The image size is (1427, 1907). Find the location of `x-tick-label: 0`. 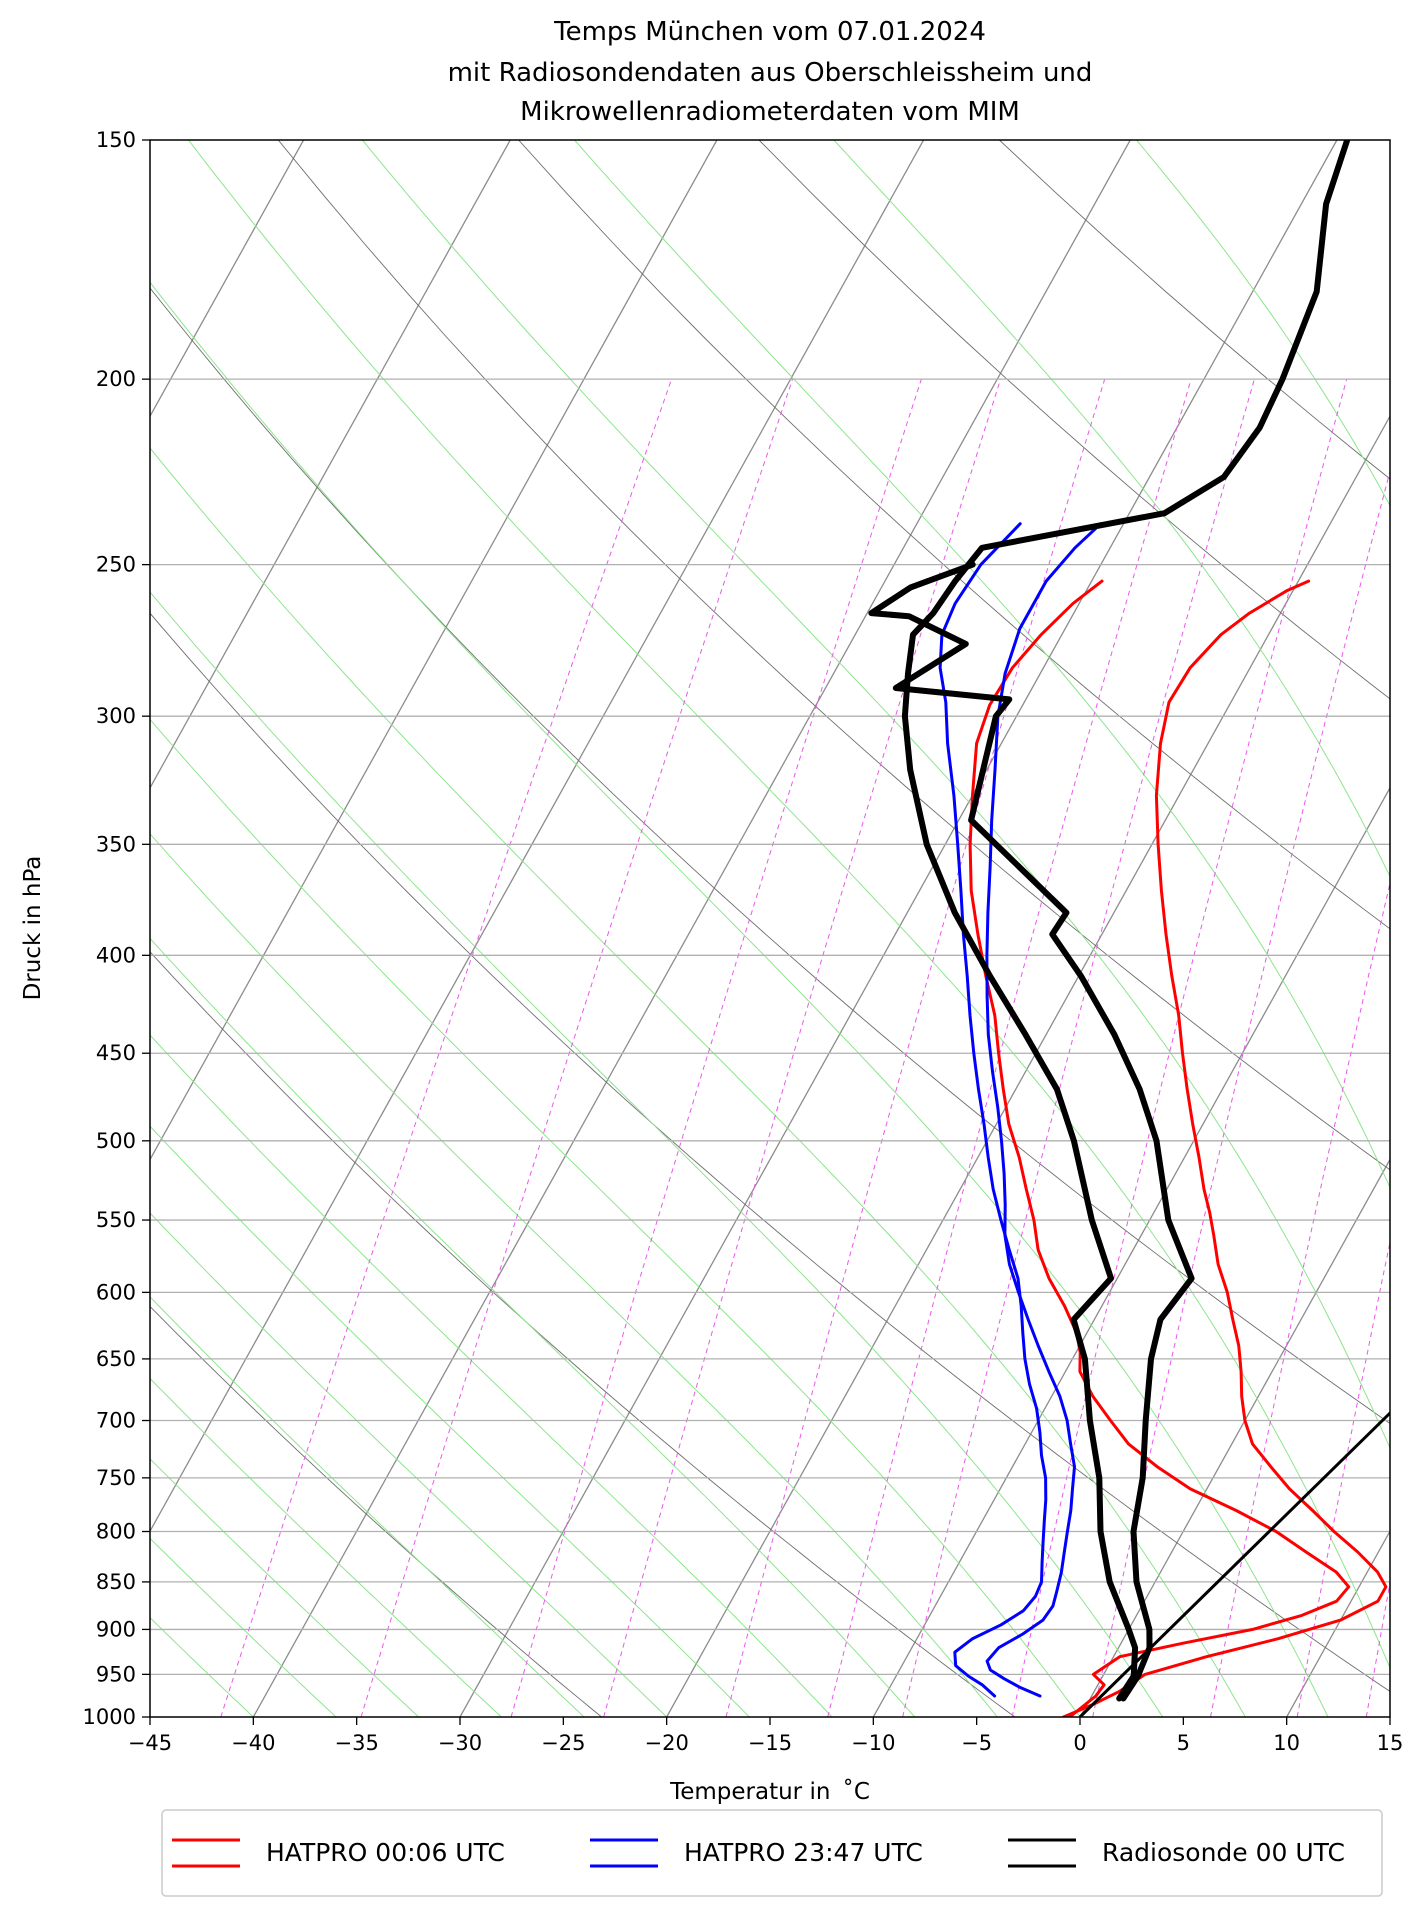

x-tick-label: 0 is located at coordinates (1079, 1743).